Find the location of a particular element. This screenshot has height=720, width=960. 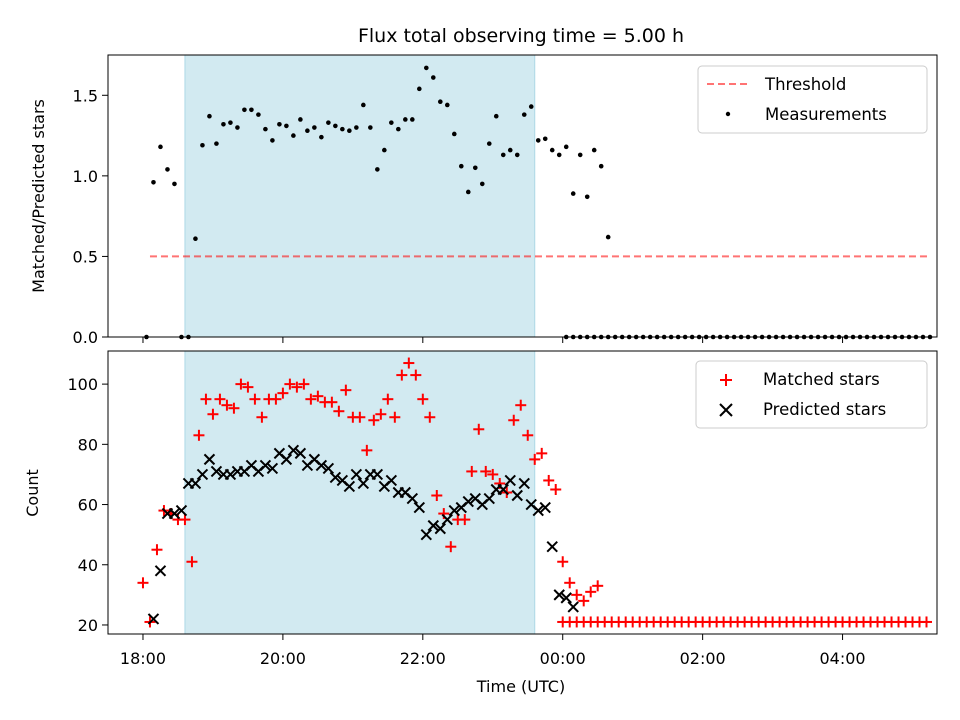

predicted-legend-label: Predicted stars is located at coordinates (824, 409).